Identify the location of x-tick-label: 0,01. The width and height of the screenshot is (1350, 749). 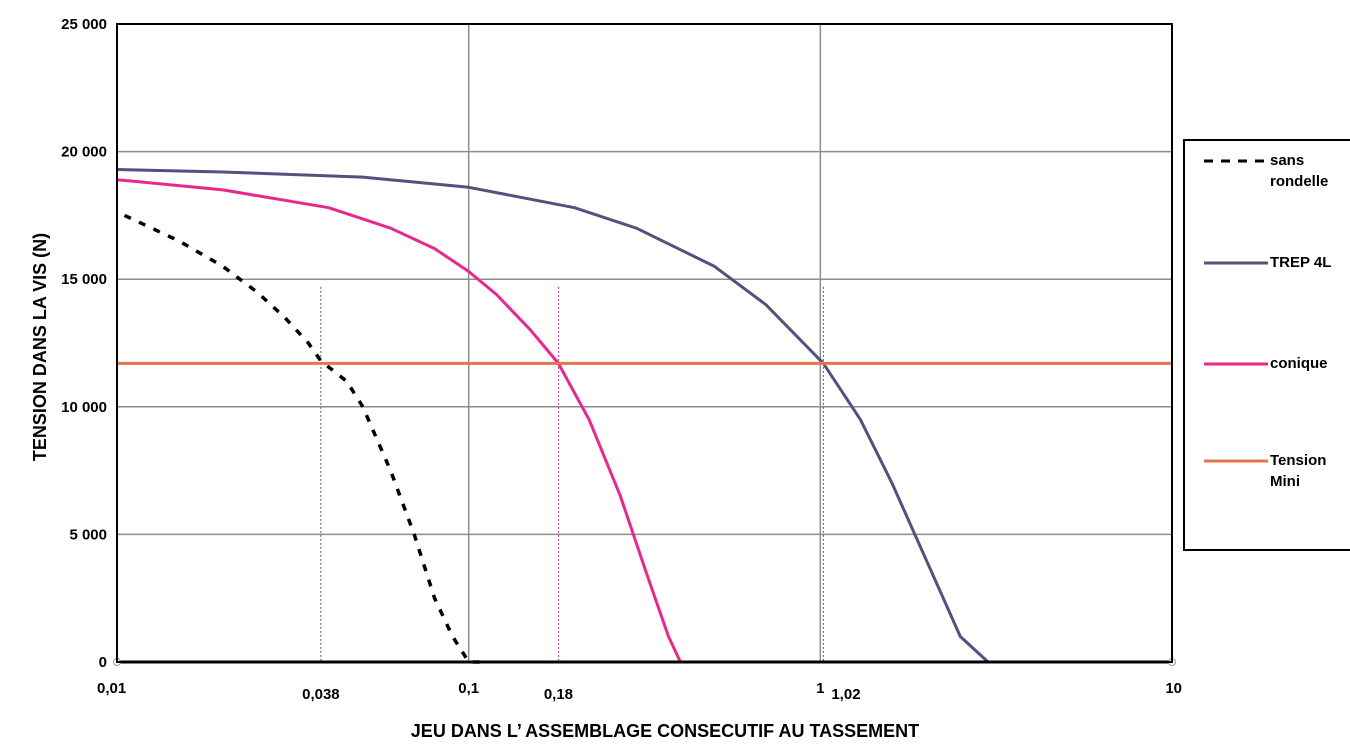
(111, 688).